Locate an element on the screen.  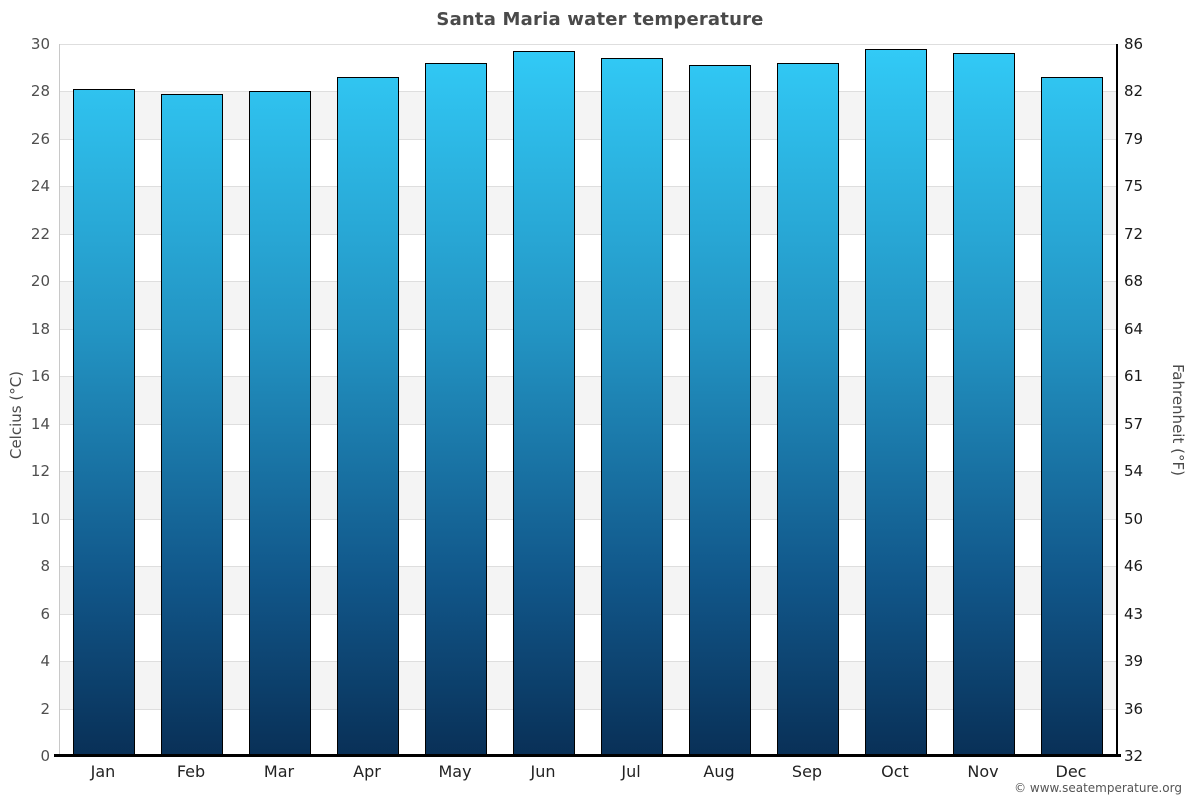
bar-aug is located at coordinates (720, 410).